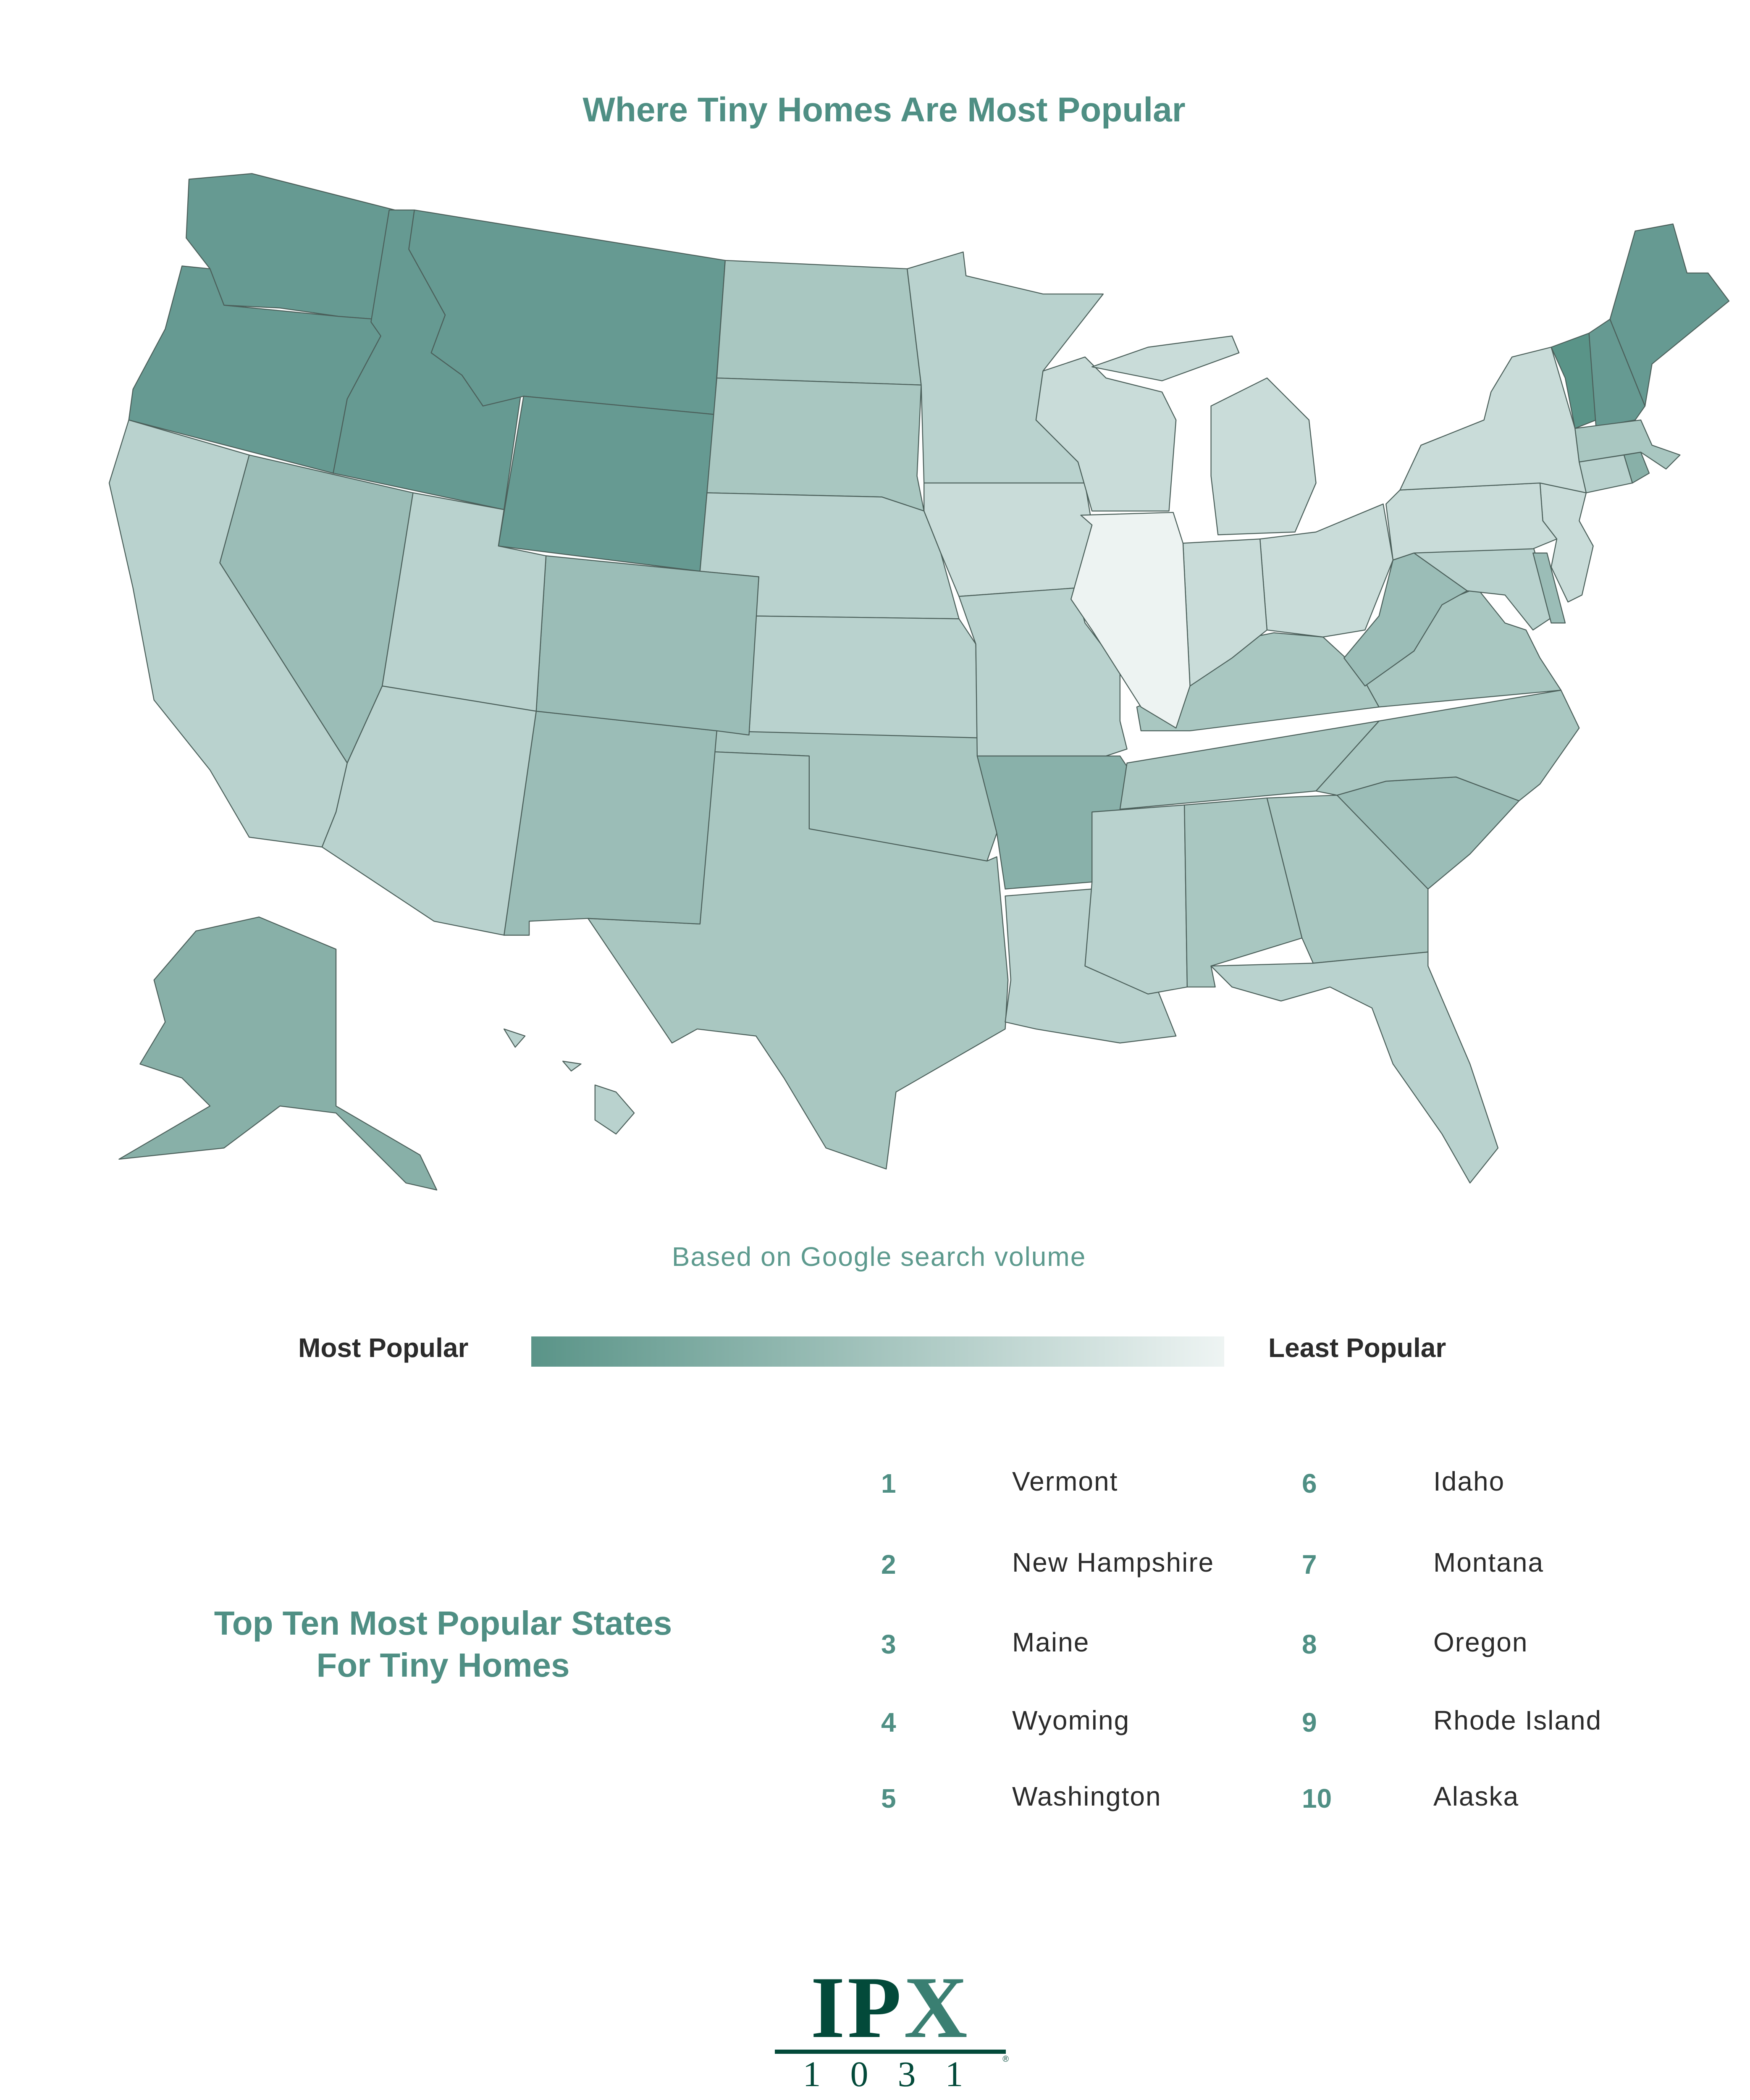  Describe the element at coordinates (1606, 474) in the screenshot. I see `state-ct` at that location.